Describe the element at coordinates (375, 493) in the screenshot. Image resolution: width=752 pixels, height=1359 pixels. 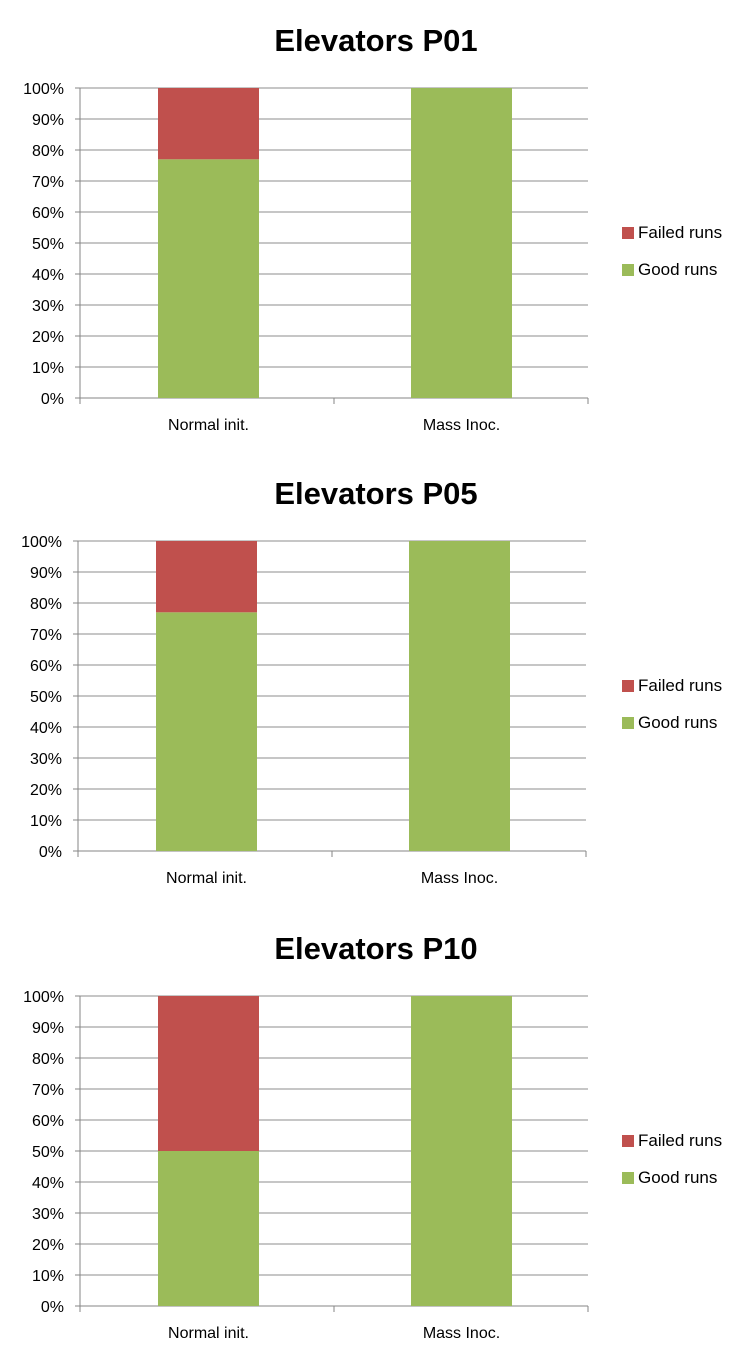
I see `chart-title: Elevators P05` at that location.